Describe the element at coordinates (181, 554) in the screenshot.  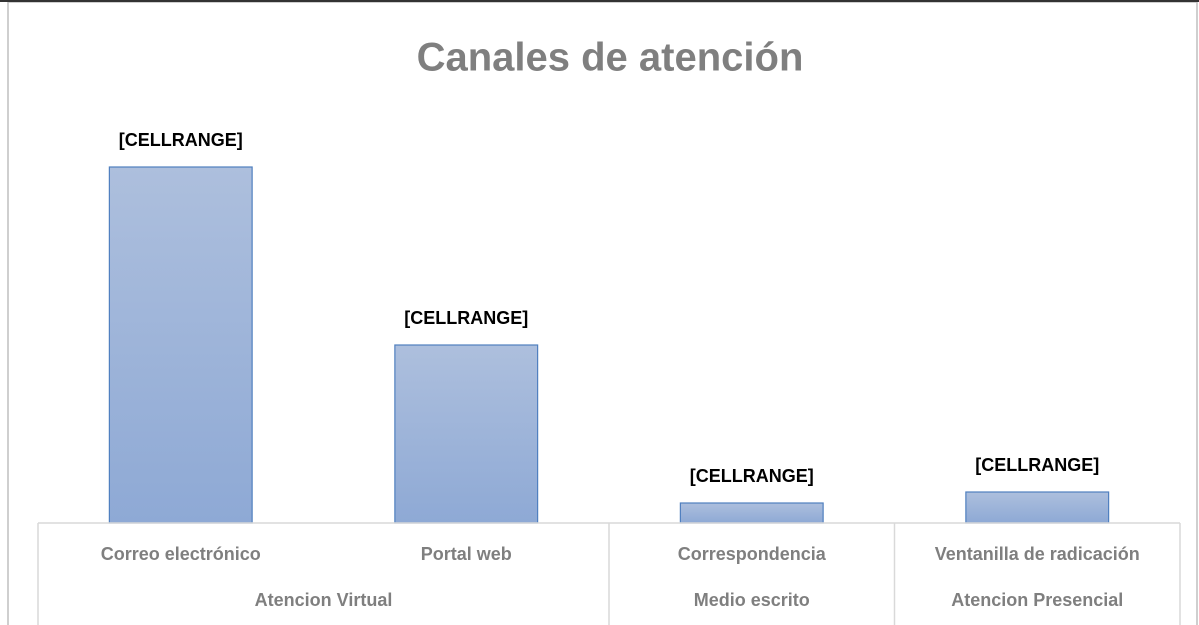
I see `x-tick-label: Correo electrónico` at that location.